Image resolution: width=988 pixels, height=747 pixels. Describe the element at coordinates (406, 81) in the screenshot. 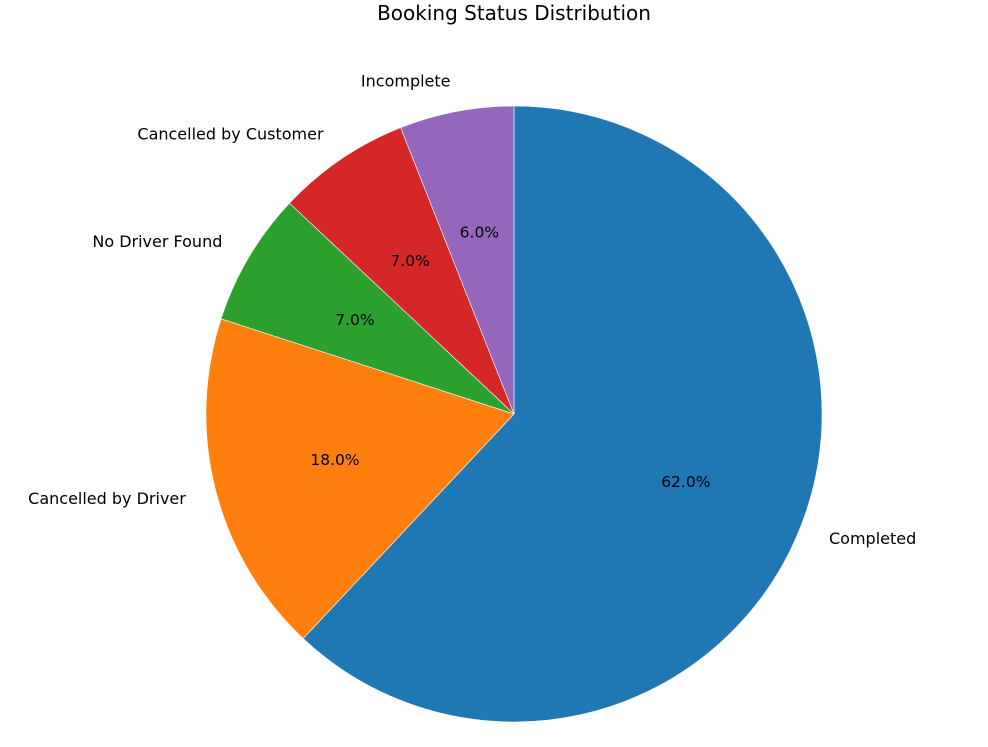

I see `slice-label-incomplete: Incomplete` at that location.